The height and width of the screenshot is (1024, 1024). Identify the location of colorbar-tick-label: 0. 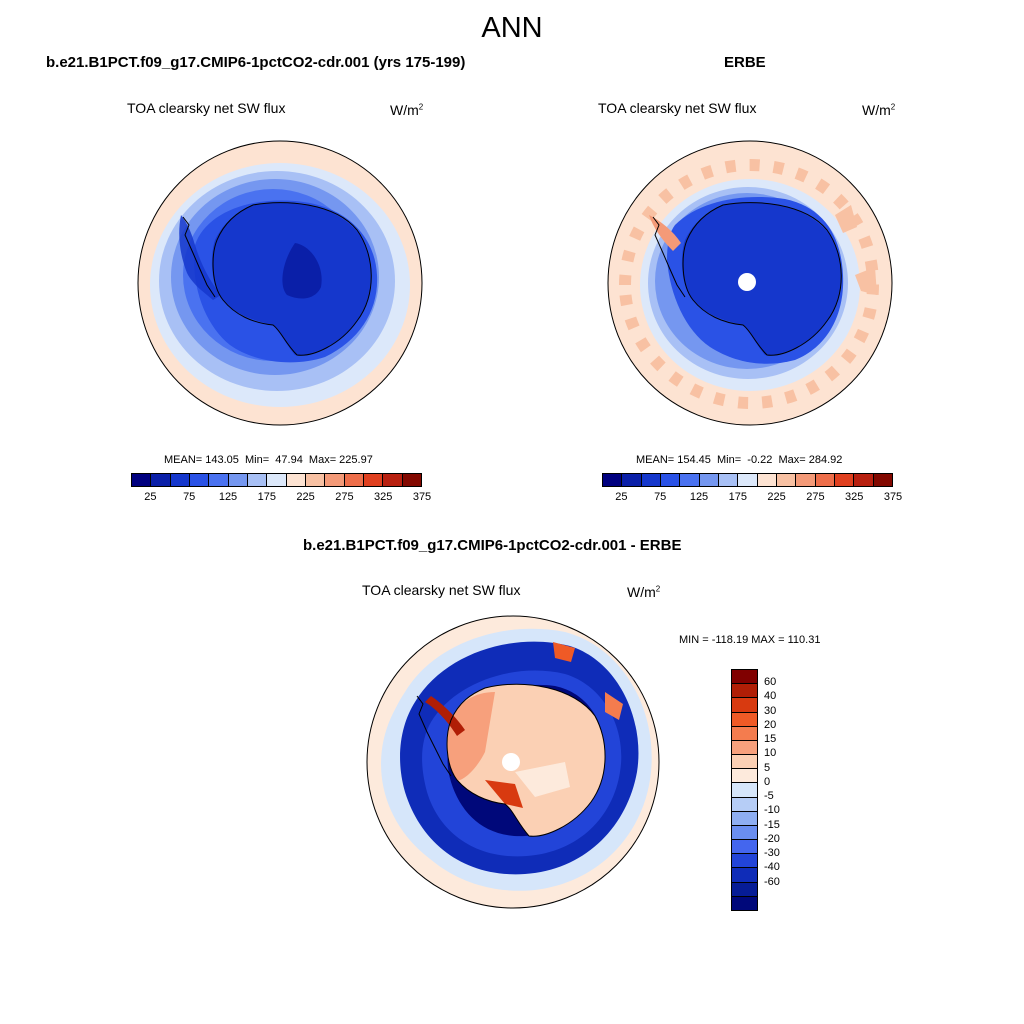
(767, 781).